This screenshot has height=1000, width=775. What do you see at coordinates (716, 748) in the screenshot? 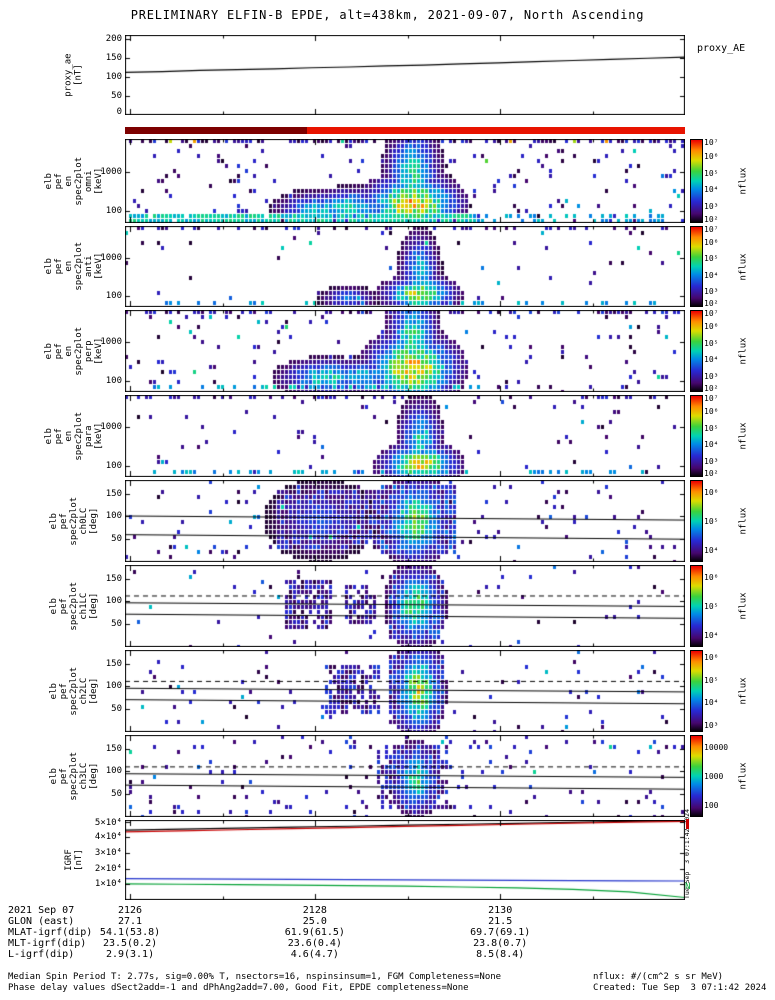
I see `ch3lc-colorbar-label-0: 10000` at bounding box center [716, 748].